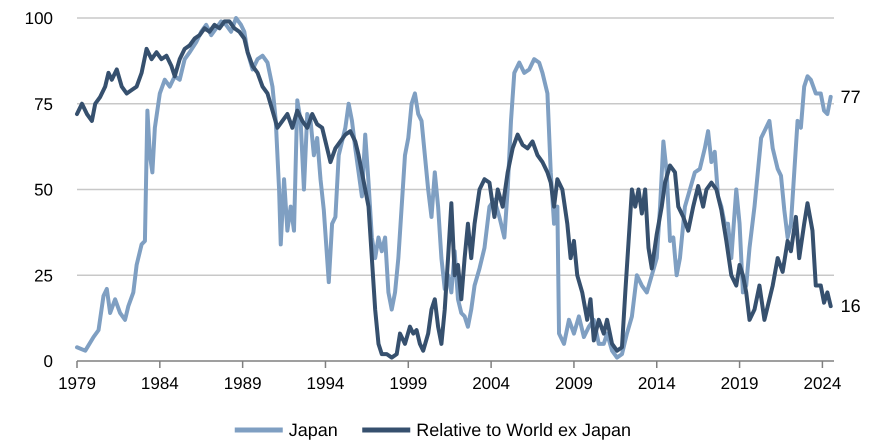  Describe the element at coordinates (822, 383) in the screenshot. I see `x-tick-label: 2024` at that location.